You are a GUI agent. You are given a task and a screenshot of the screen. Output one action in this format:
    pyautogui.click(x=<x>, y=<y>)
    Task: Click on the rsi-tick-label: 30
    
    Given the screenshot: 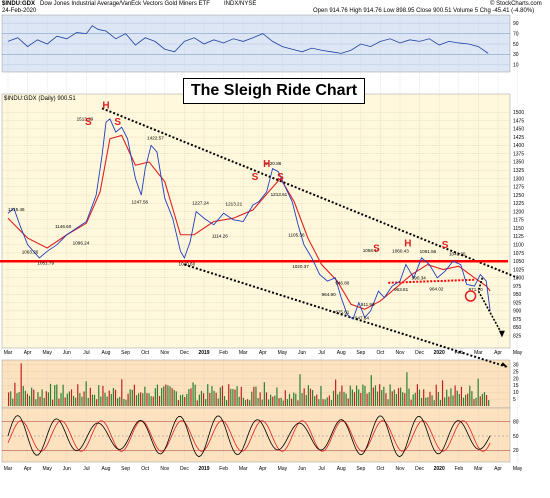 What is the action you would take?
    pyautogui.click(x=516, y=55)
    